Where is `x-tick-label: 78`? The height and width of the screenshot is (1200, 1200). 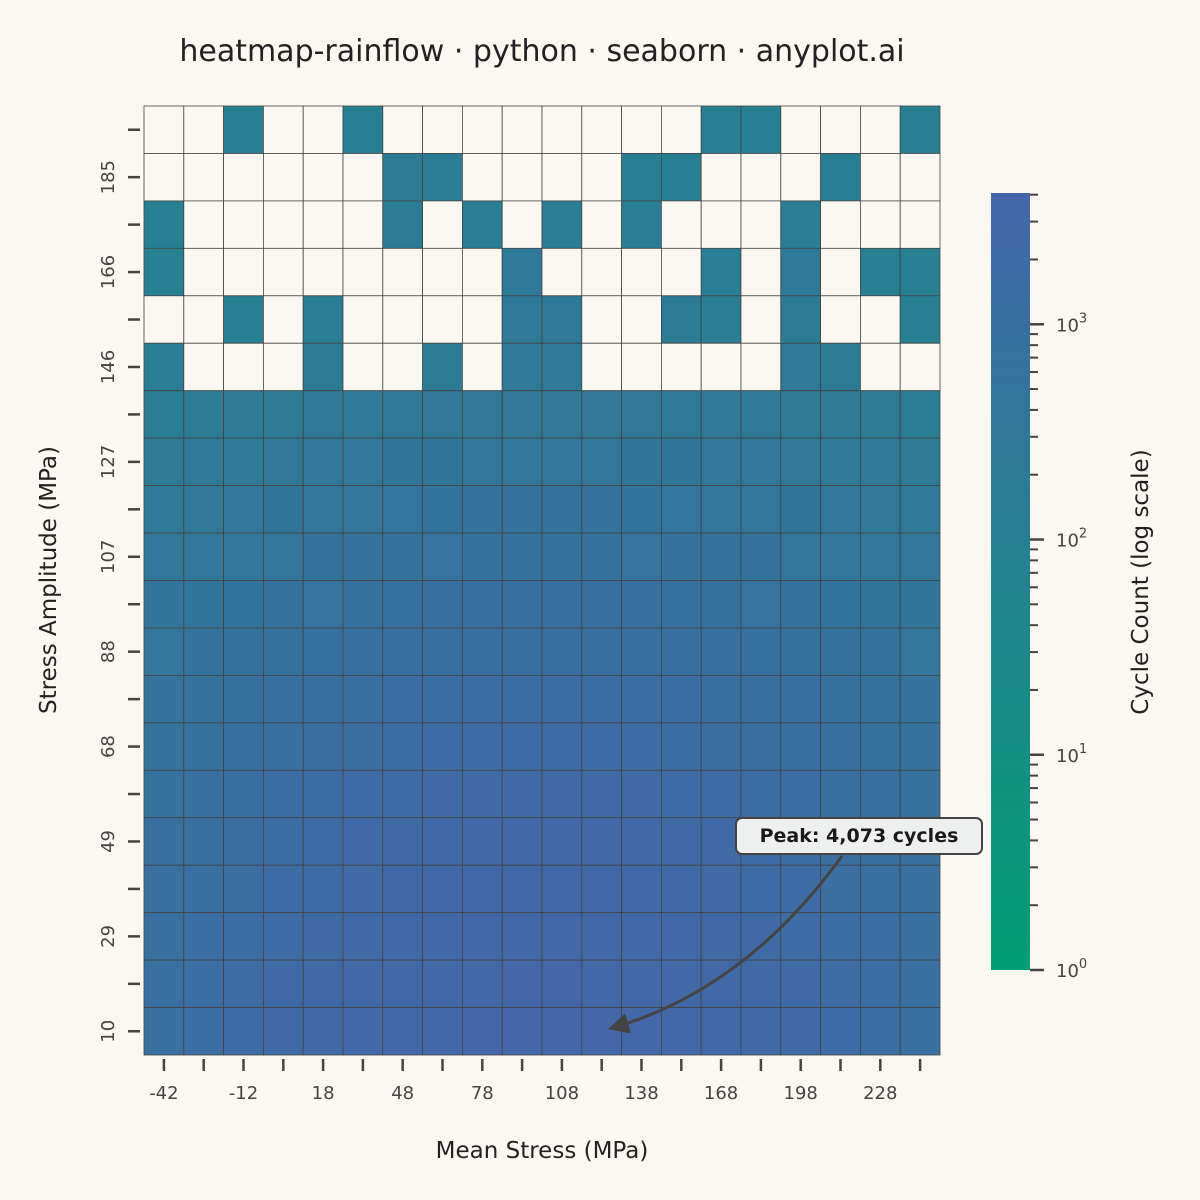 x-tick-label: 78 is located at coordinates (482, 1093).